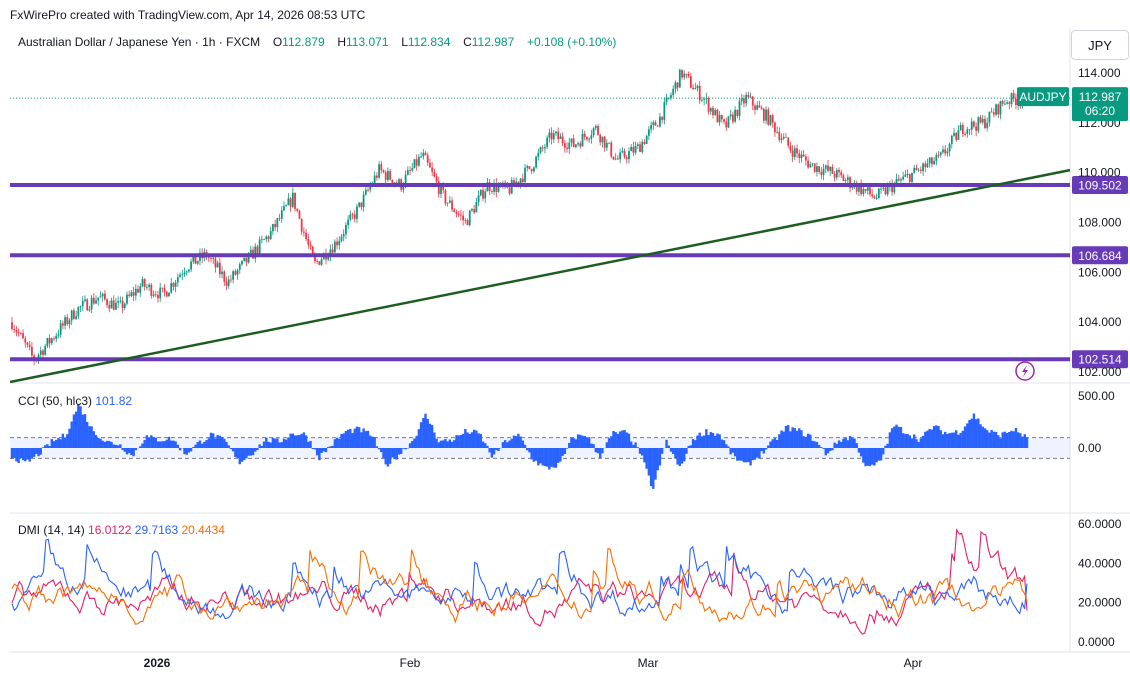 The image size is (1130, 695). What do you see at coordinates (1025, 371) in the screenshot?
I see `alert-icon` at bounding box center [1025, 371].